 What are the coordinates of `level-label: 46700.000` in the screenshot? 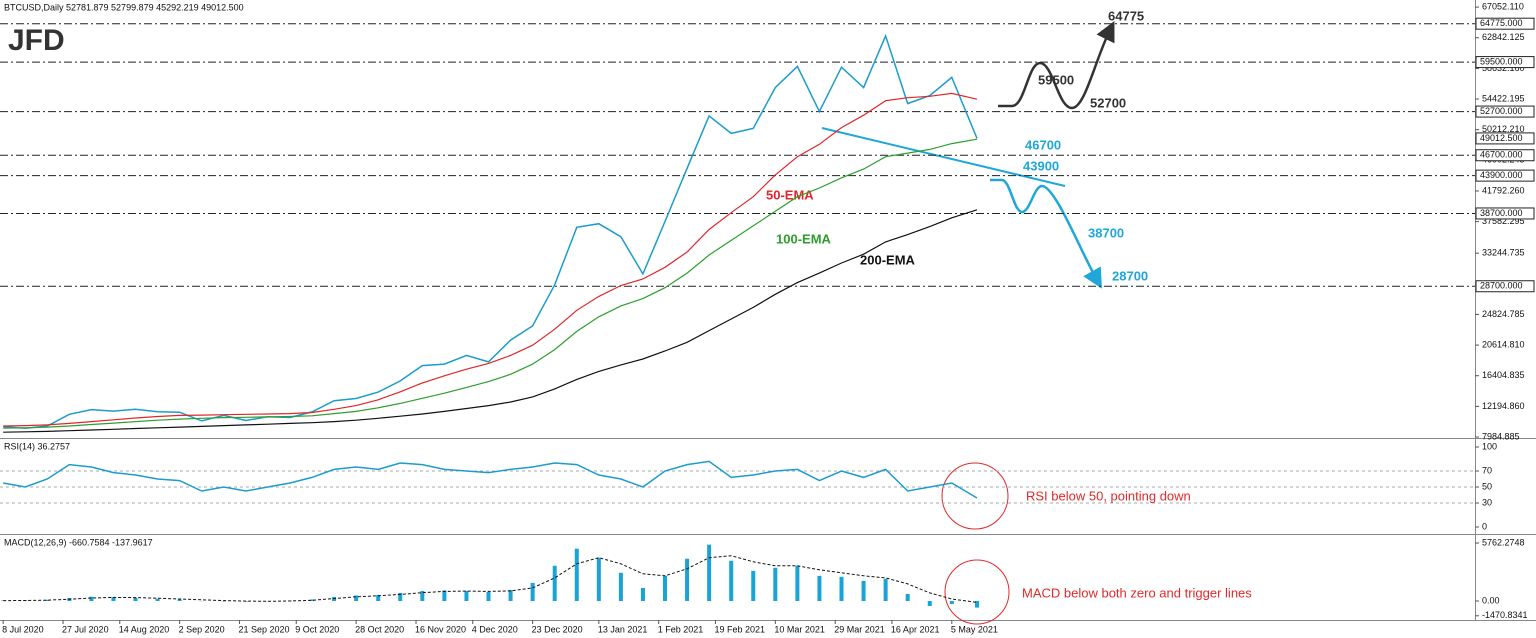 It's located at (1501, 155).